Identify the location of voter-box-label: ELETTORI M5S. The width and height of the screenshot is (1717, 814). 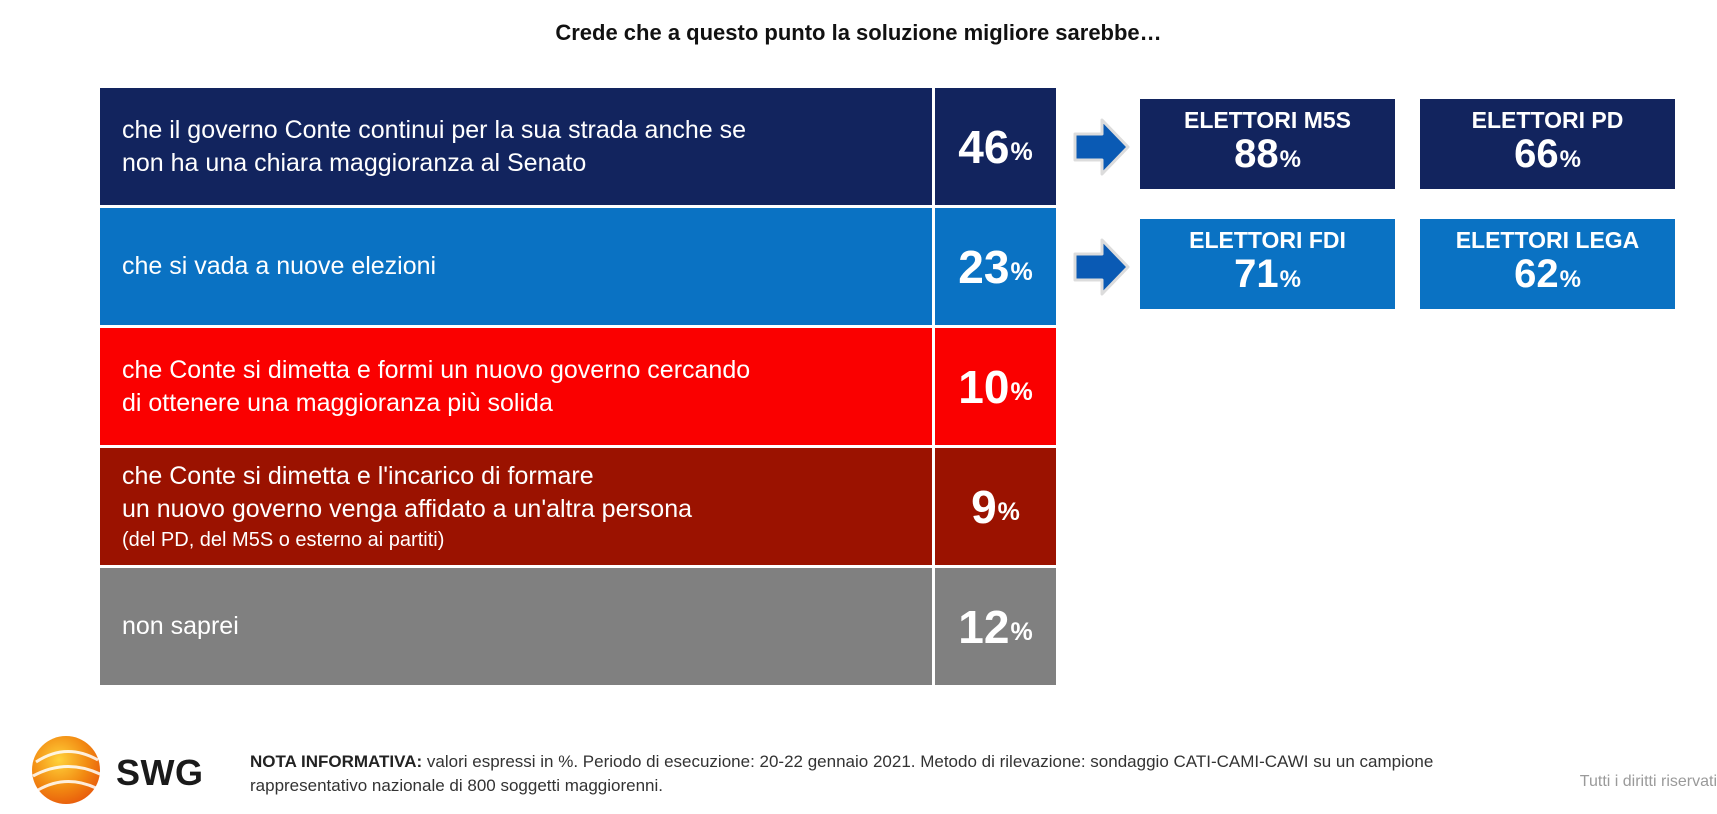
(1267, 120).